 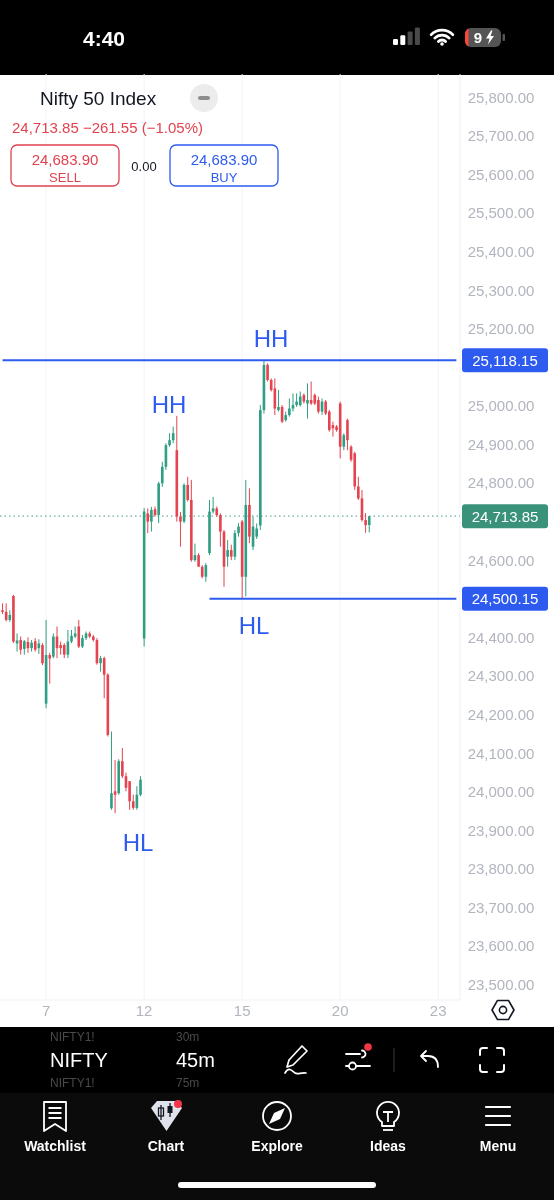 What do you see at coordinates (65, 177) in the screenshot?
I see `annotation: SELL` at bounding box center [65, 177].